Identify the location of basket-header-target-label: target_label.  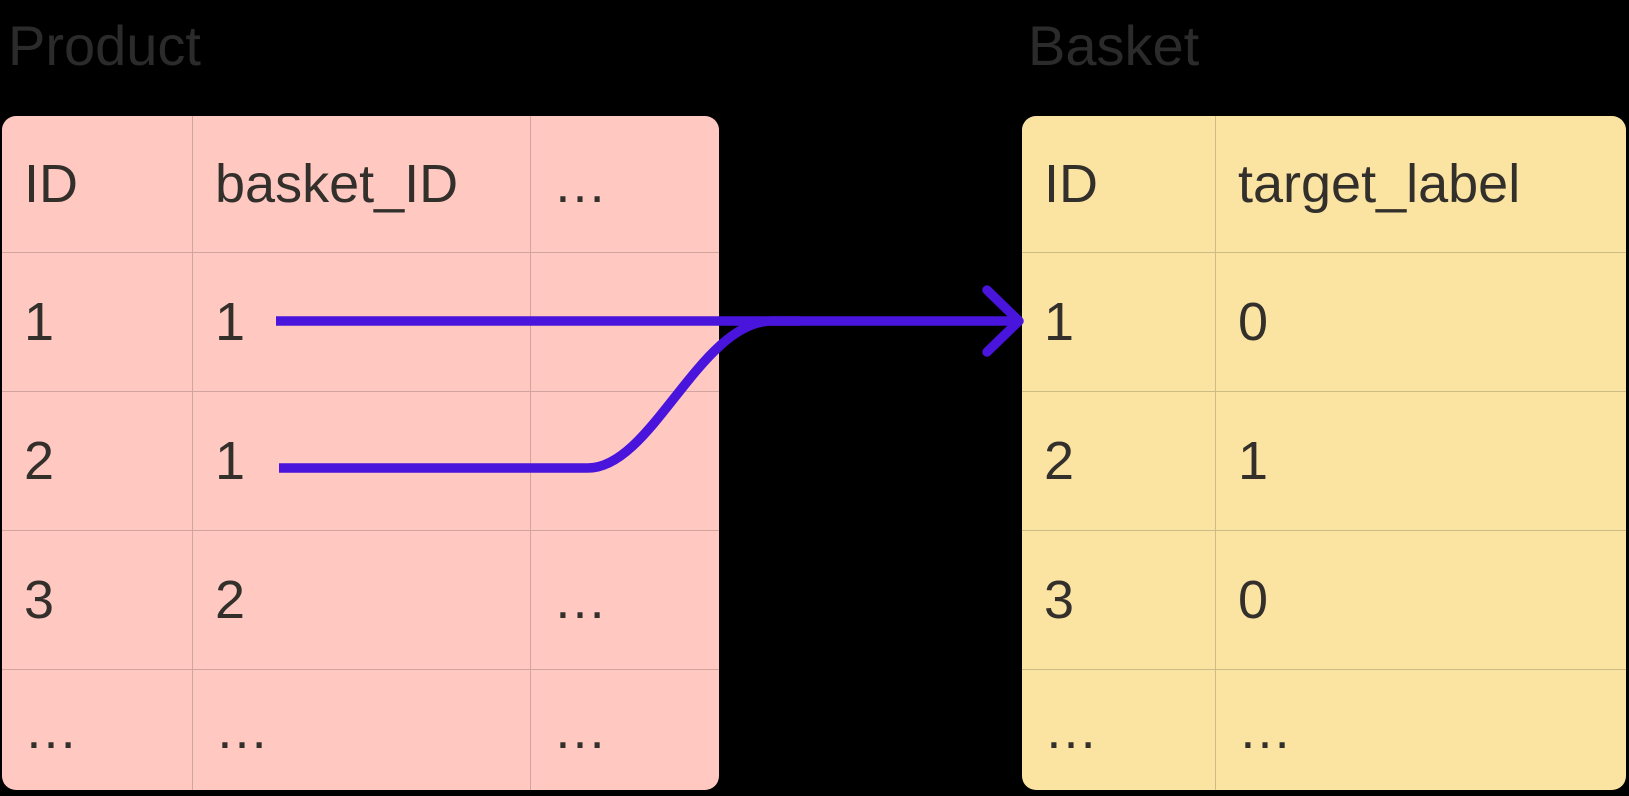
(1420, 184).